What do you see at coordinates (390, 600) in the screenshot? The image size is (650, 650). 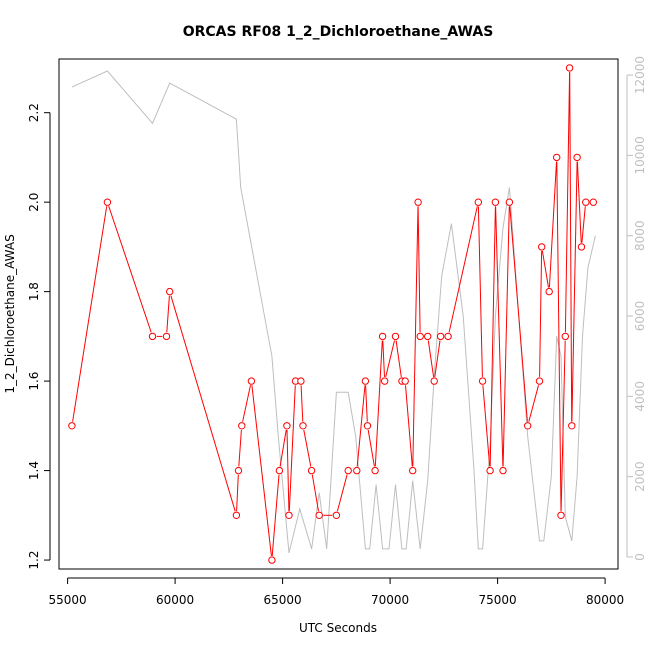 I see `x-tick-label: 70000` at bounding box center [390, 600].